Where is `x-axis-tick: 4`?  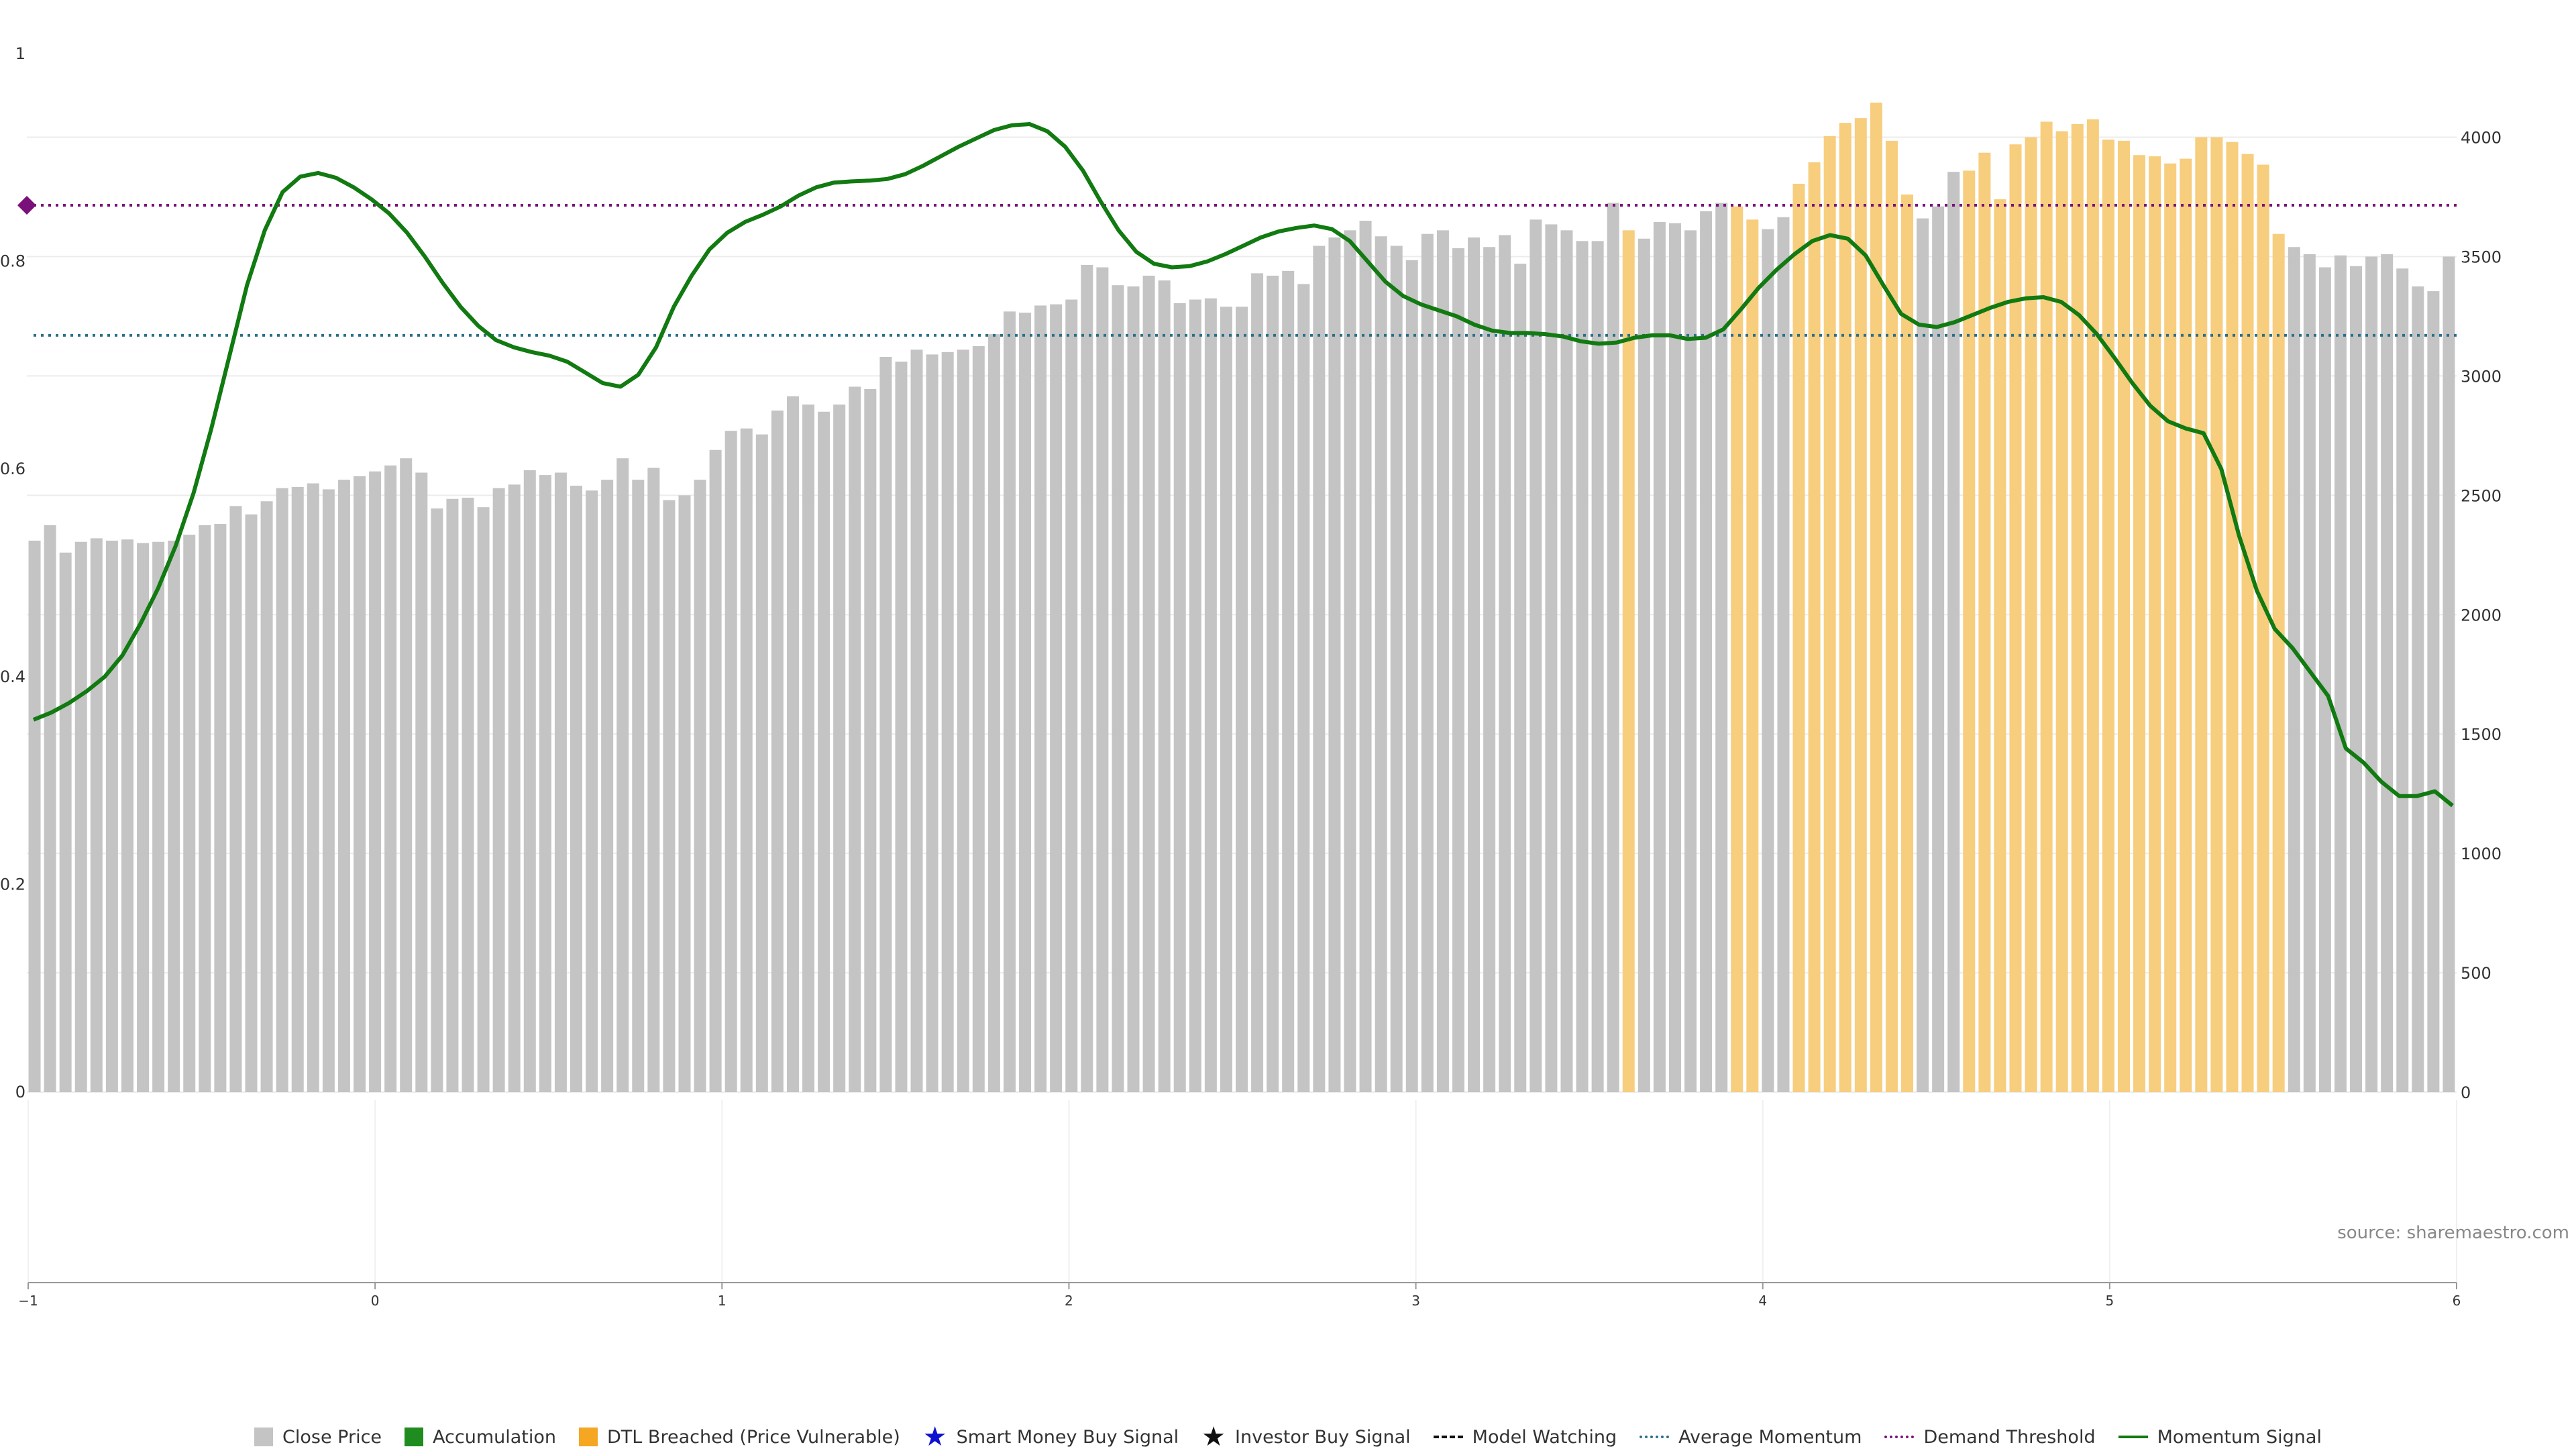
x-axis-tick: 4 is located at coordinates (1762, 1301).